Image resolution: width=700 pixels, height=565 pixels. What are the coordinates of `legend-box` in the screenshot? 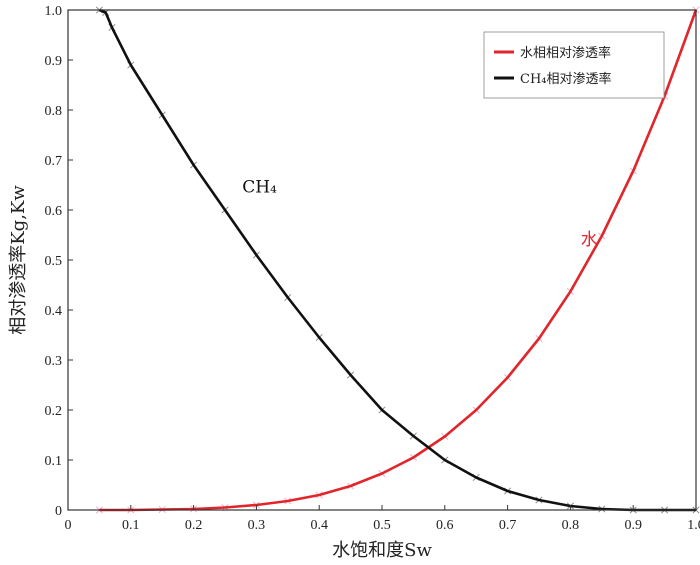 It's located at (574, 65).